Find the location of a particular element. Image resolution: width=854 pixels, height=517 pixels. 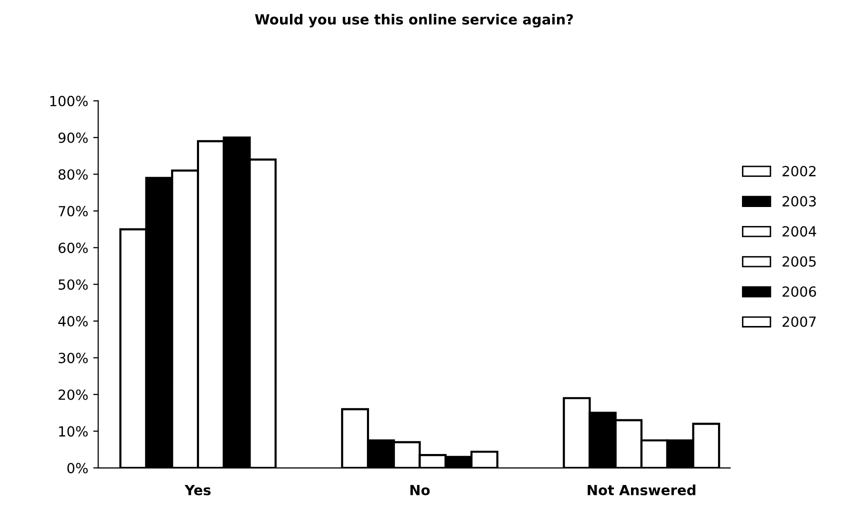

x-tick-label: Not Answered is located at coordinates (642, 490).